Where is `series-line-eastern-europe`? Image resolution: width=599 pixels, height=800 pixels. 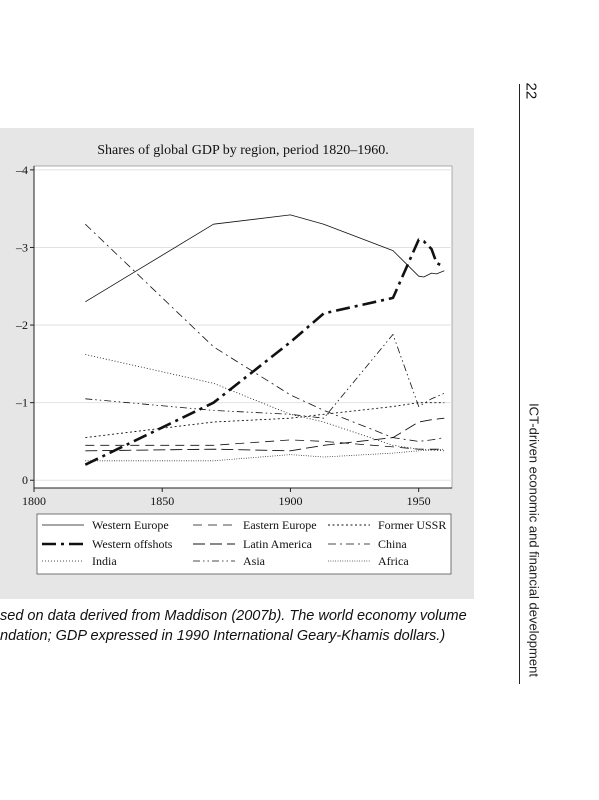
series-line-eastern-europe is located at coordinates (265, 444).